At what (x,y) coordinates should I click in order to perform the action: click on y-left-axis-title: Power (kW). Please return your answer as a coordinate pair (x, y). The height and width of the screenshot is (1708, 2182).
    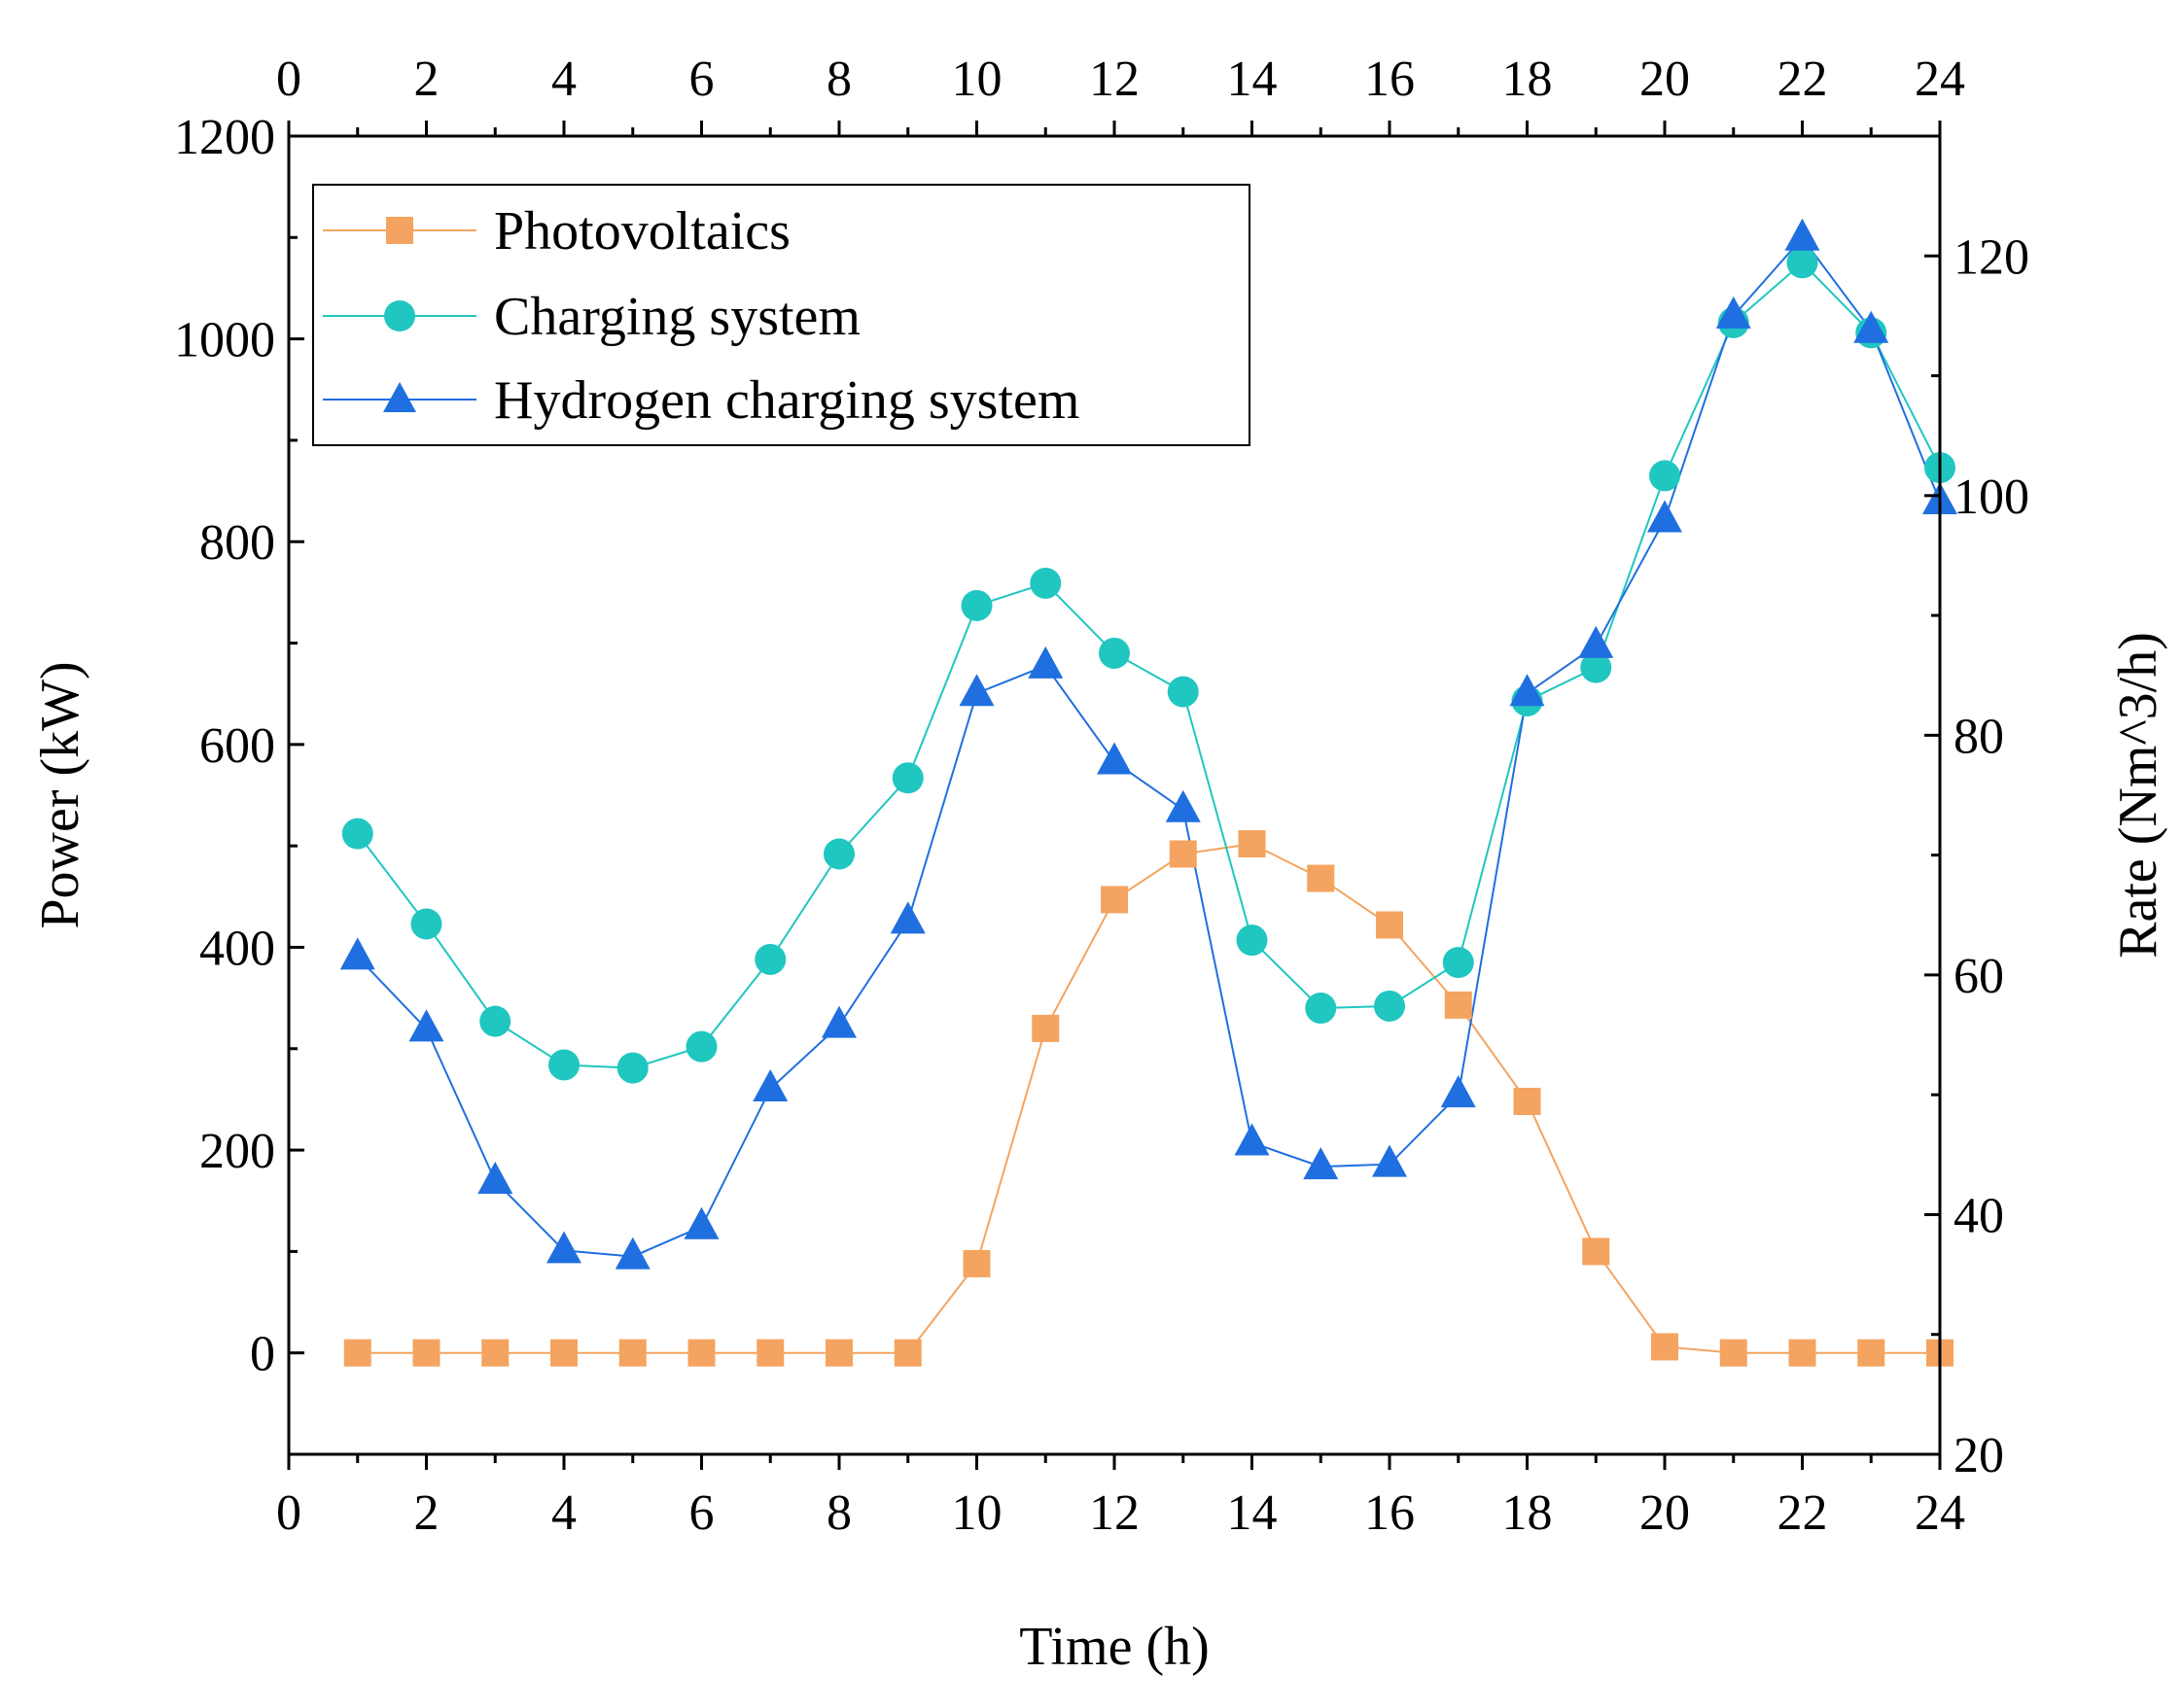
    Looking at the image, I should click on (60, 795).